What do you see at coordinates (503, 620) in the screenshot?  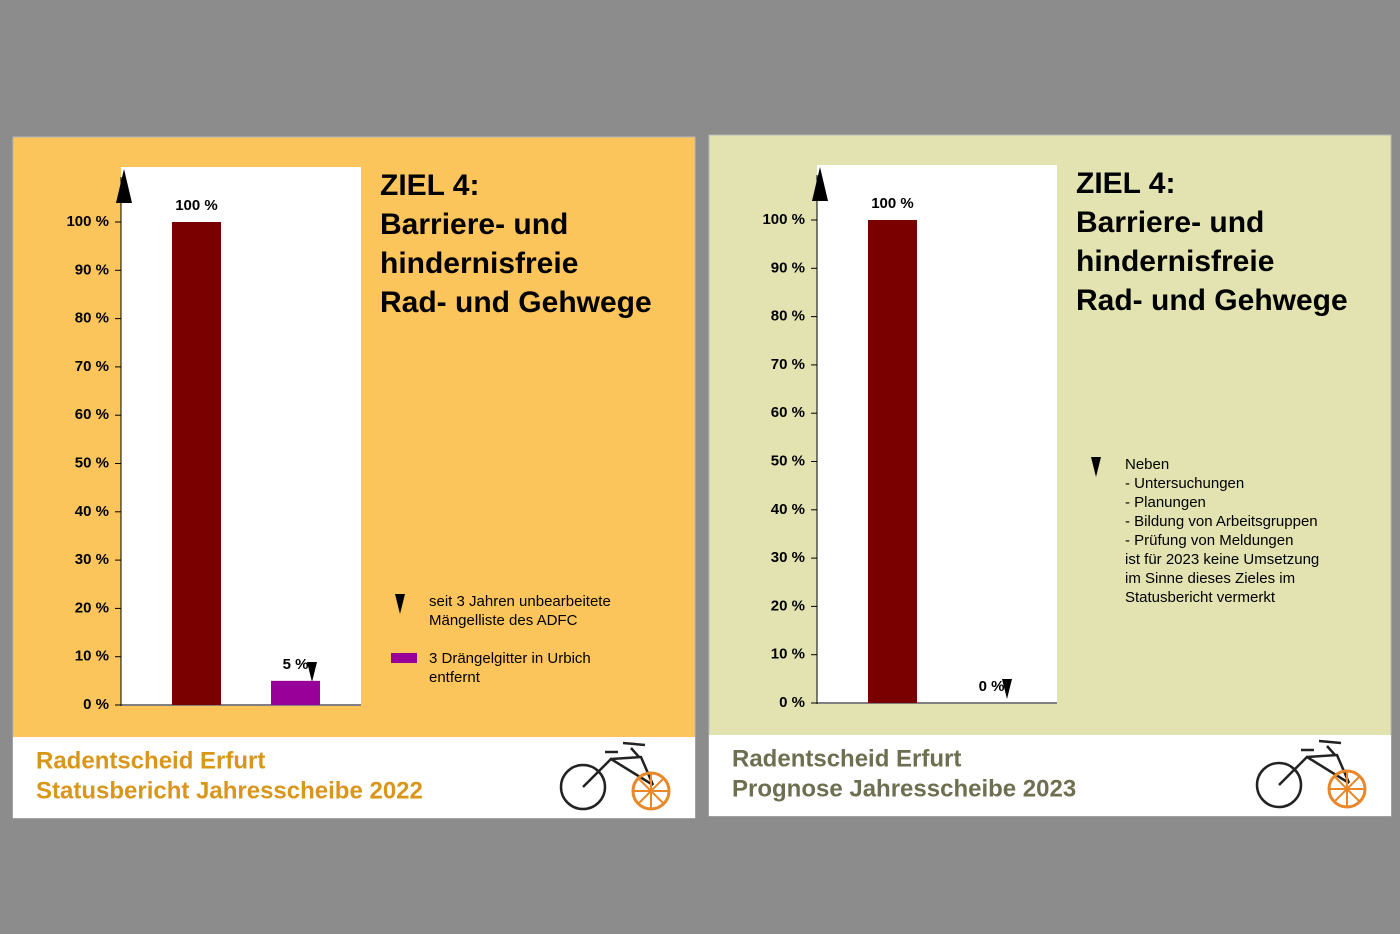 I see `note-text: Mängelliste des ADFC` at bounding box center [503, 620].